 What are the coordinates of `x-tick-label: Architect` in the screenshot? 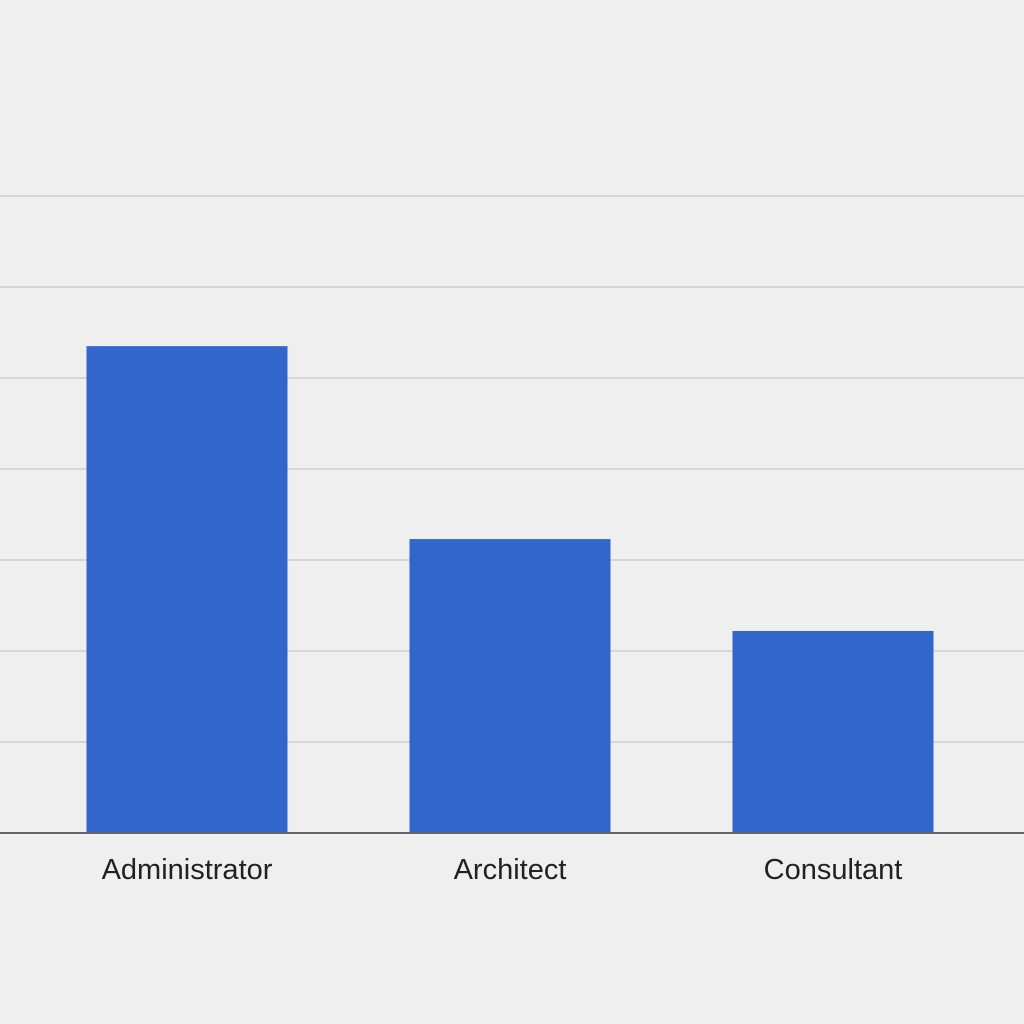 It's located at (510, 870).